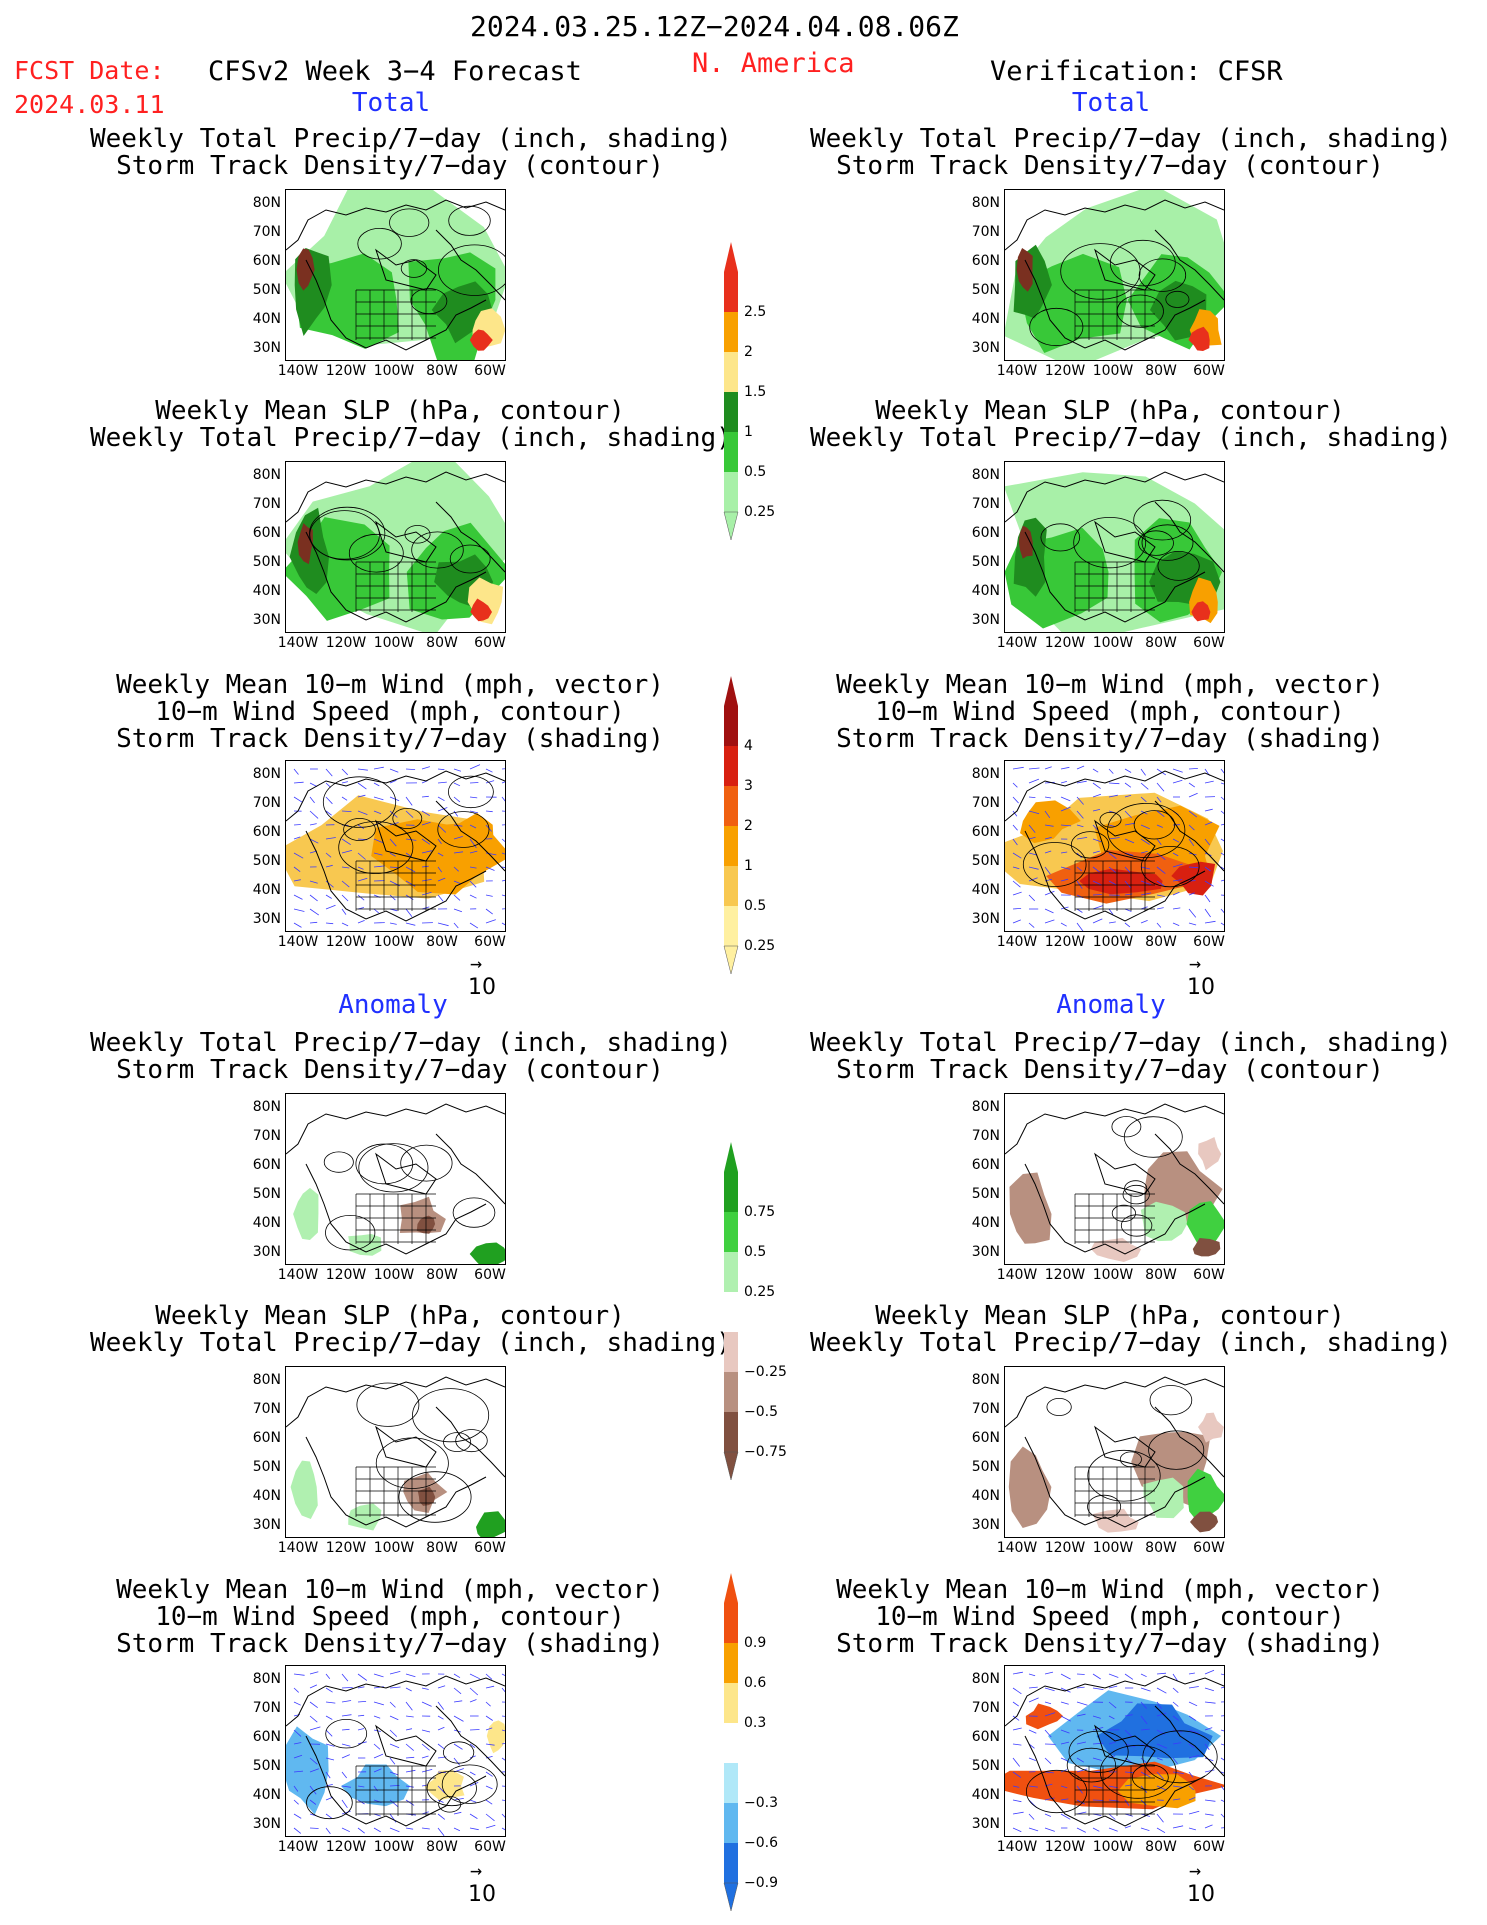  What do you see at coordinates (1110, 739) in the screenshot?
I see `panel-title-line: Storm Track Density/7−day (shading)` at bounding box center [1110, 739].